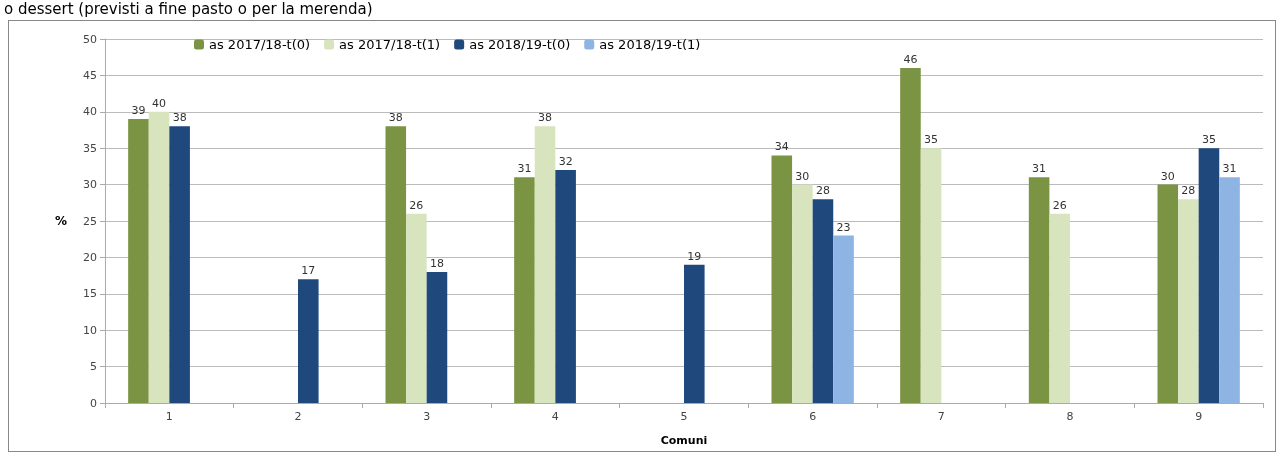 The image size is (1285, 456). I want to click on y-tick-label: 25, so click(90, 221).